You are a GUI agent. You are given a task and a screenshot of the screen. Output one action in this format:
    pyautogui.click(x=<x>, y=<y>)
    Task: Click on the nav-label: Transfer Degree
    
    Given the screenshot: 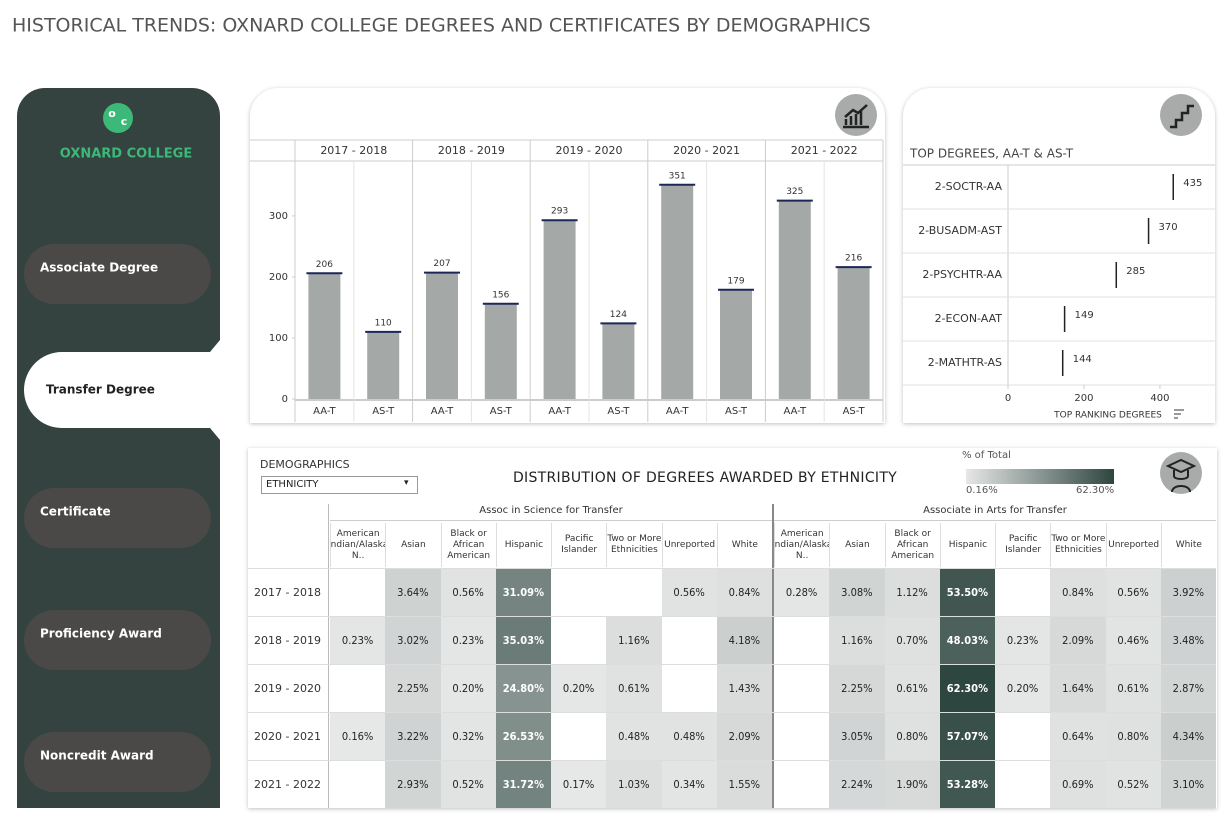 What is the action you would take?
    pyautogui.click(x=100, y=390)
    